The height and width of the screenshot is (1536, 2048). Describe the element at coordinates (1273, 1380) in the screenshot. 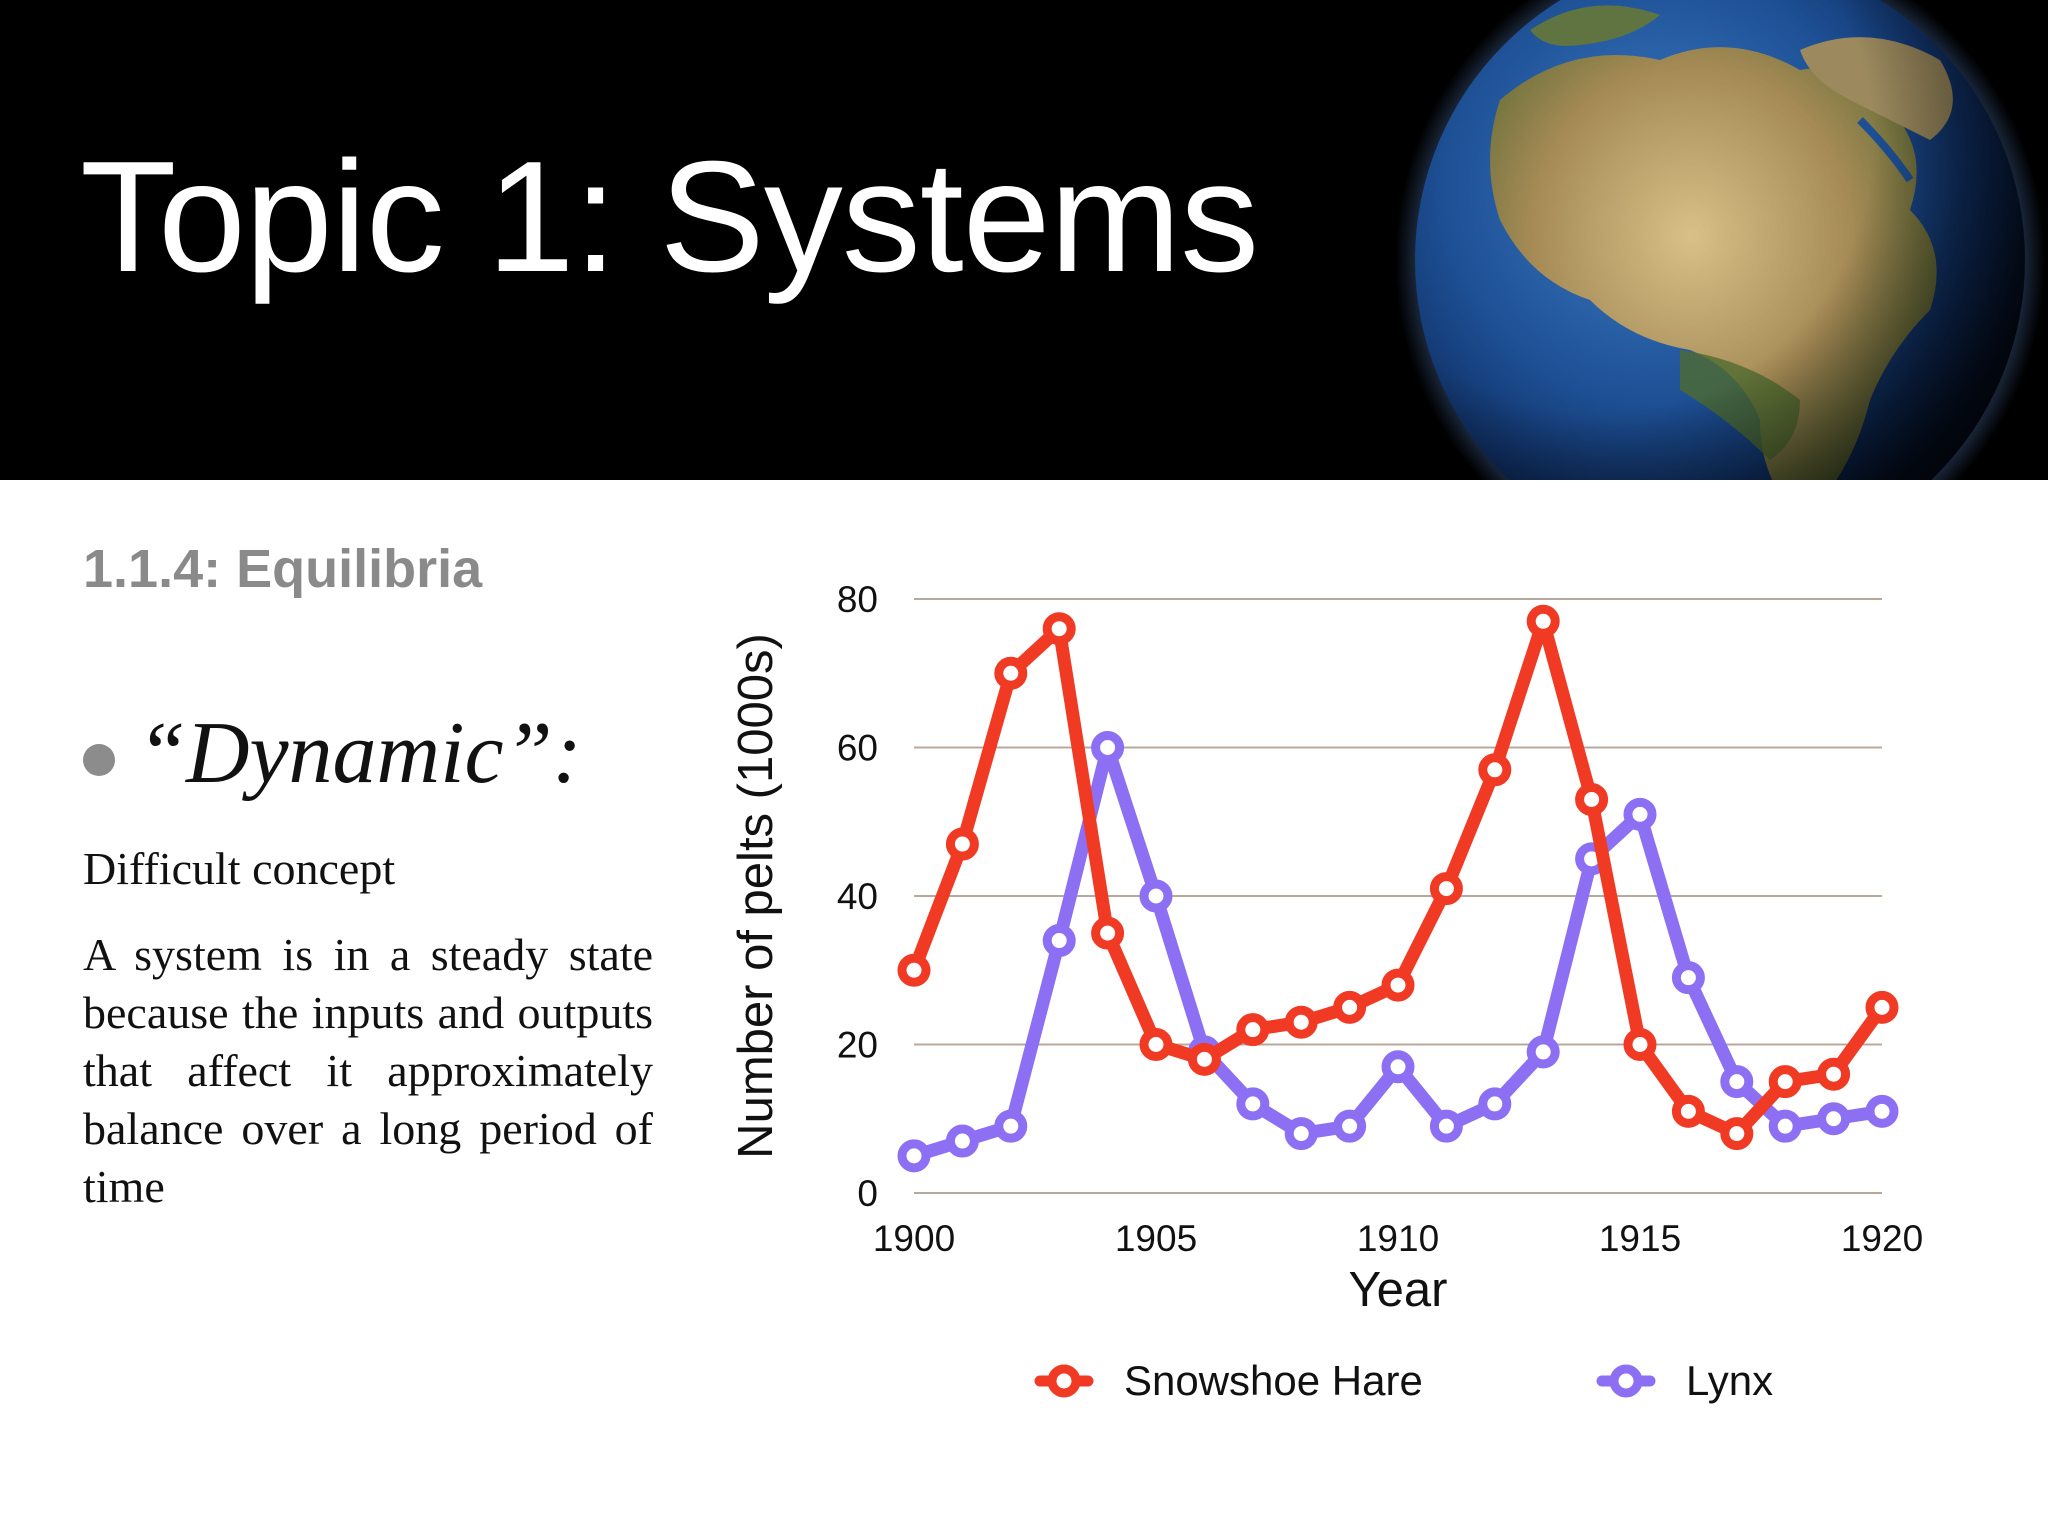

I see `snowshoe-hare-legend-label: Snowshoe Hare` at that location.